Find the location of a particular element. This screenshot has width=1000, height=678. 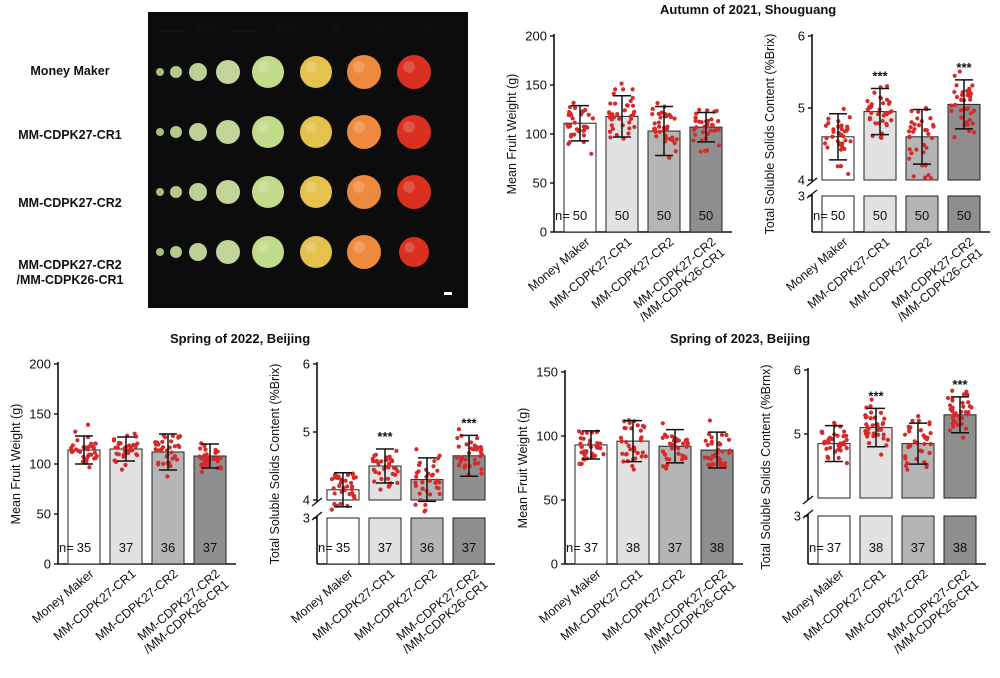

y-tick-label: 100 is located at coordinates (40, 464).